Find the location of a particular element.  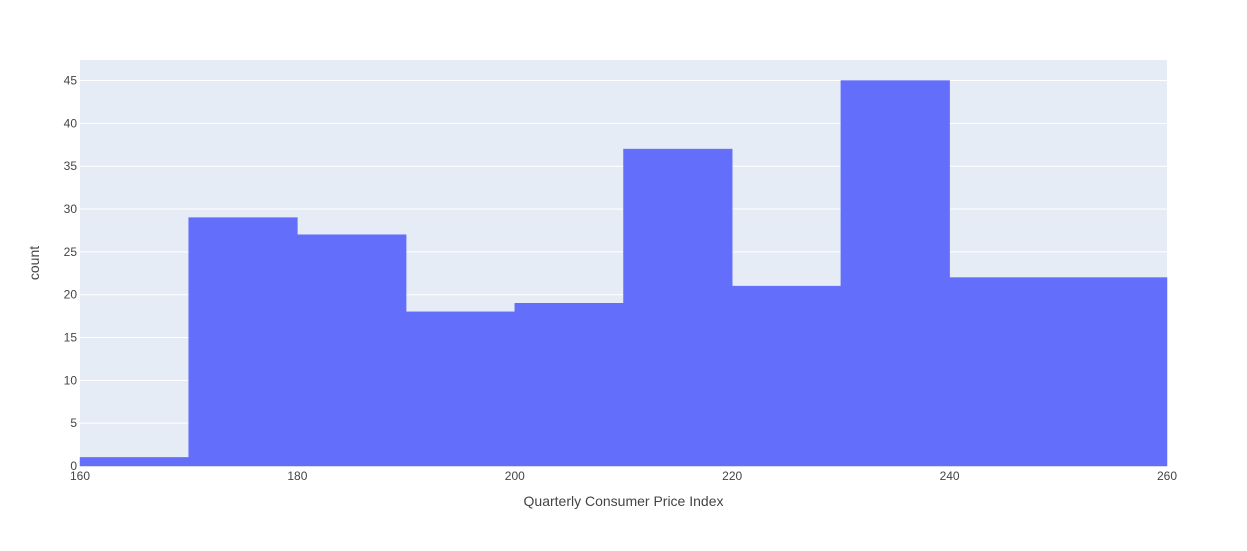

y-tick-label: 5 is located at coordinates (73, 423).